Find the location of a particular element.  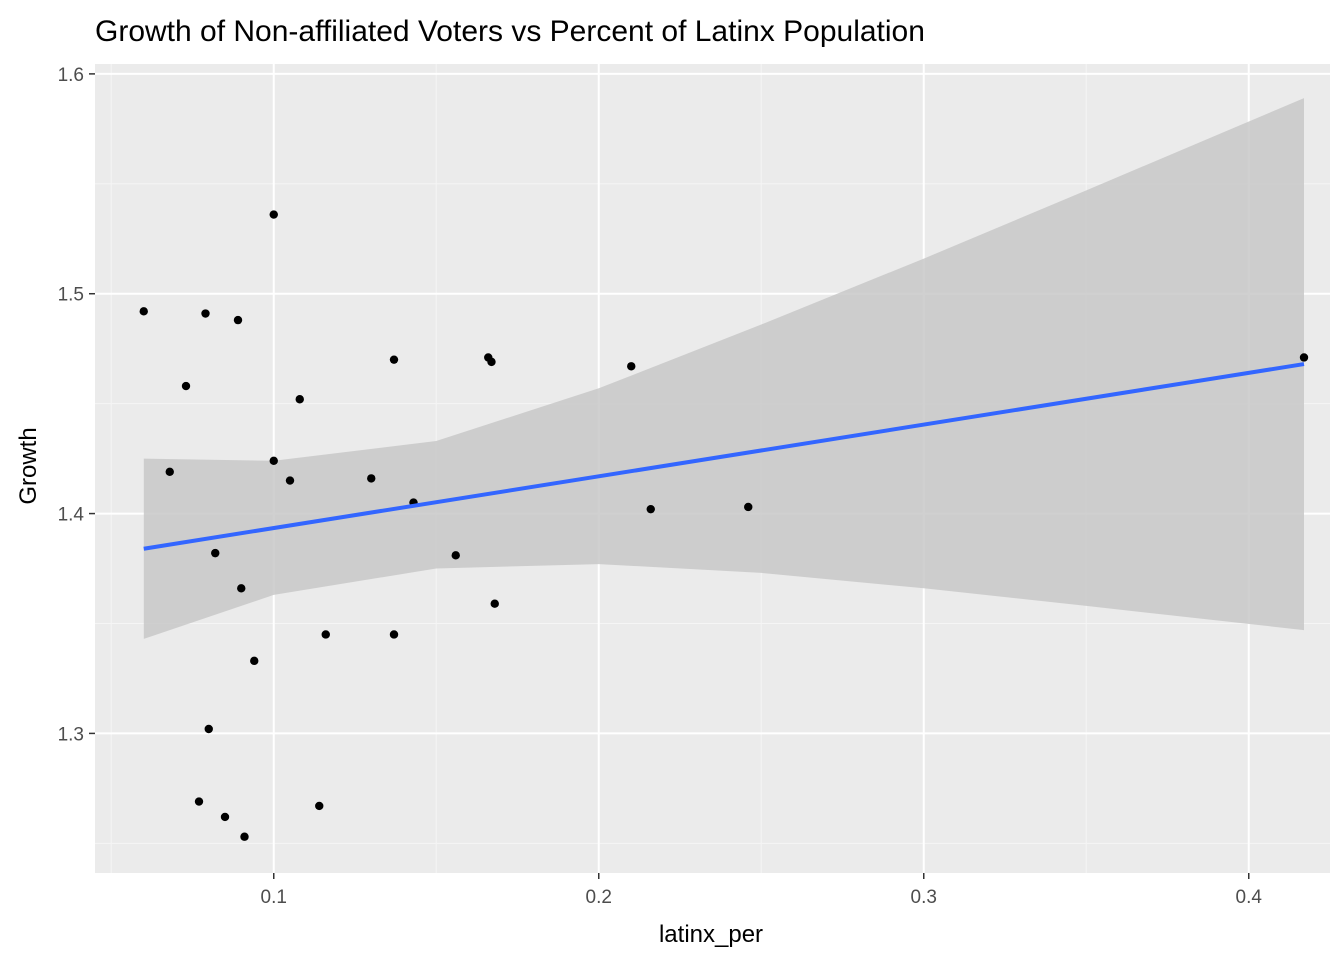

x-tick-label: 0.3 is located at coordinates (924, 897).